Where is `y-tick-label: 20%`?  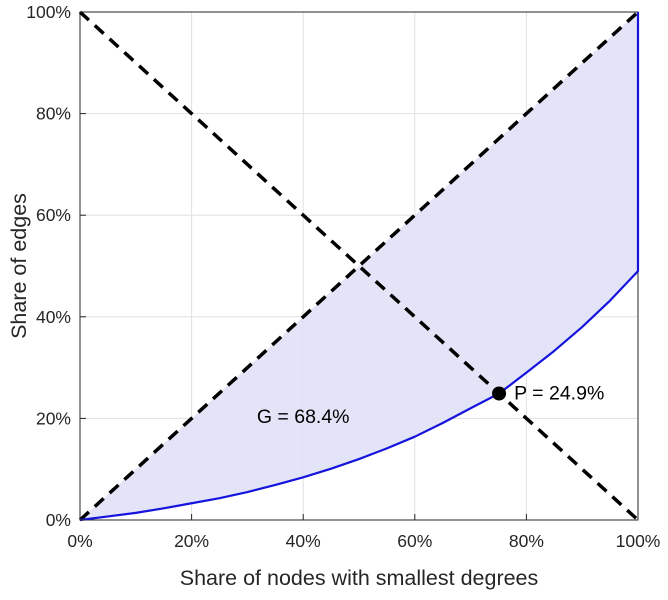
y-tick-label: 20% is located at coordinates (53, 418).